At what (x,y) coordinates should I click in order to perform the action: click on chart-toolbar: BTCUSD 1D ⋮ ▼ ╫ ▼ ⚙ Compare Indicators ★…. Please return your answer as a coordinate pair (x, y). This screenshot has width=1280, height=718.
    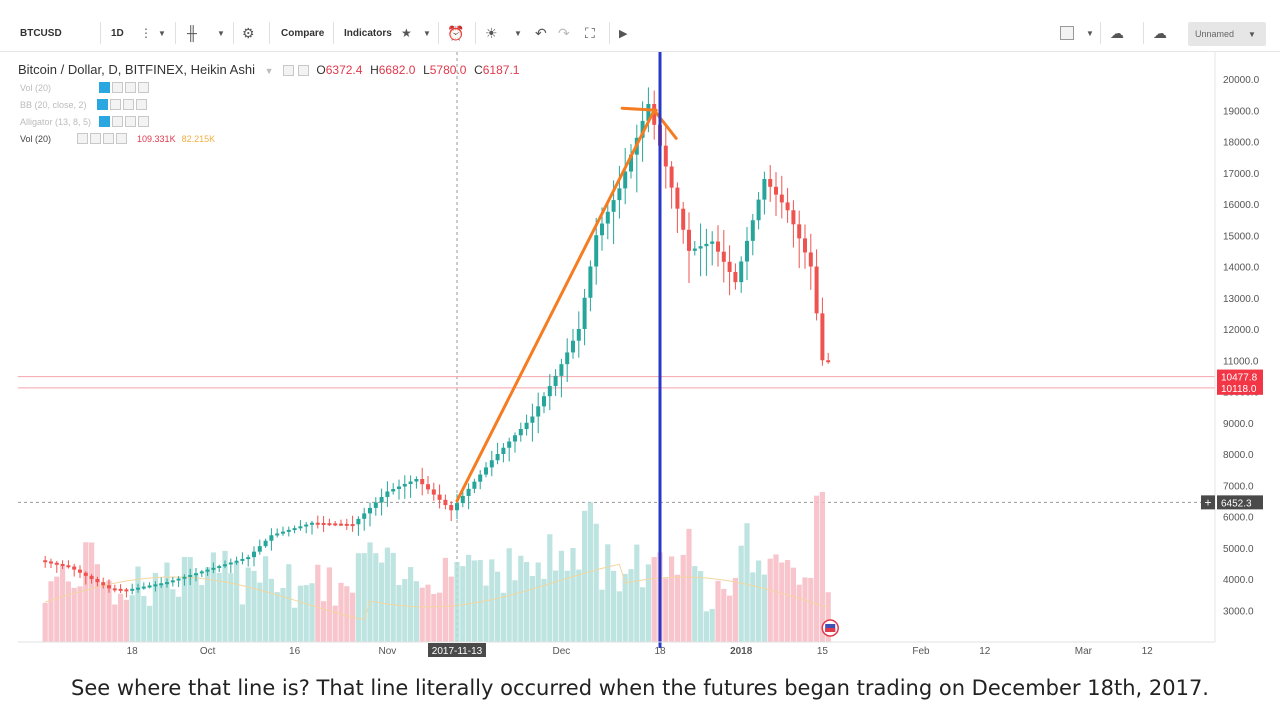
    Looking at the image, I should click on (640, 26).